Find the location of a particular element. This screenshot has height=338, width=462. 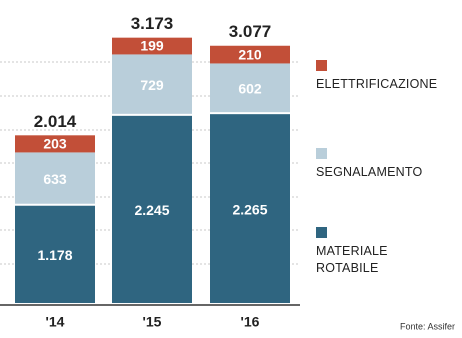

legend-label: SEGNALAMENTO is located at coordinates (369, 172).